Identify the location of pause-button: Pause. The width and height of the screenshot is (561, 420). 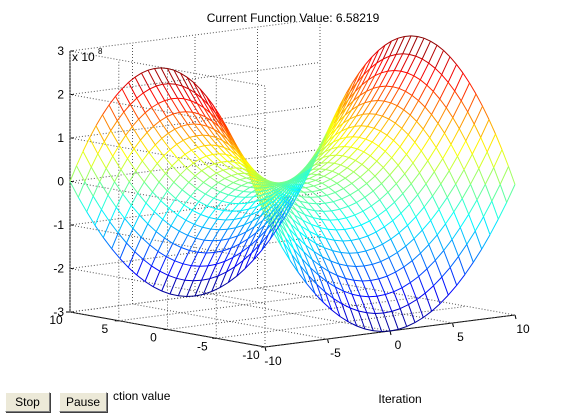
(83, 402).